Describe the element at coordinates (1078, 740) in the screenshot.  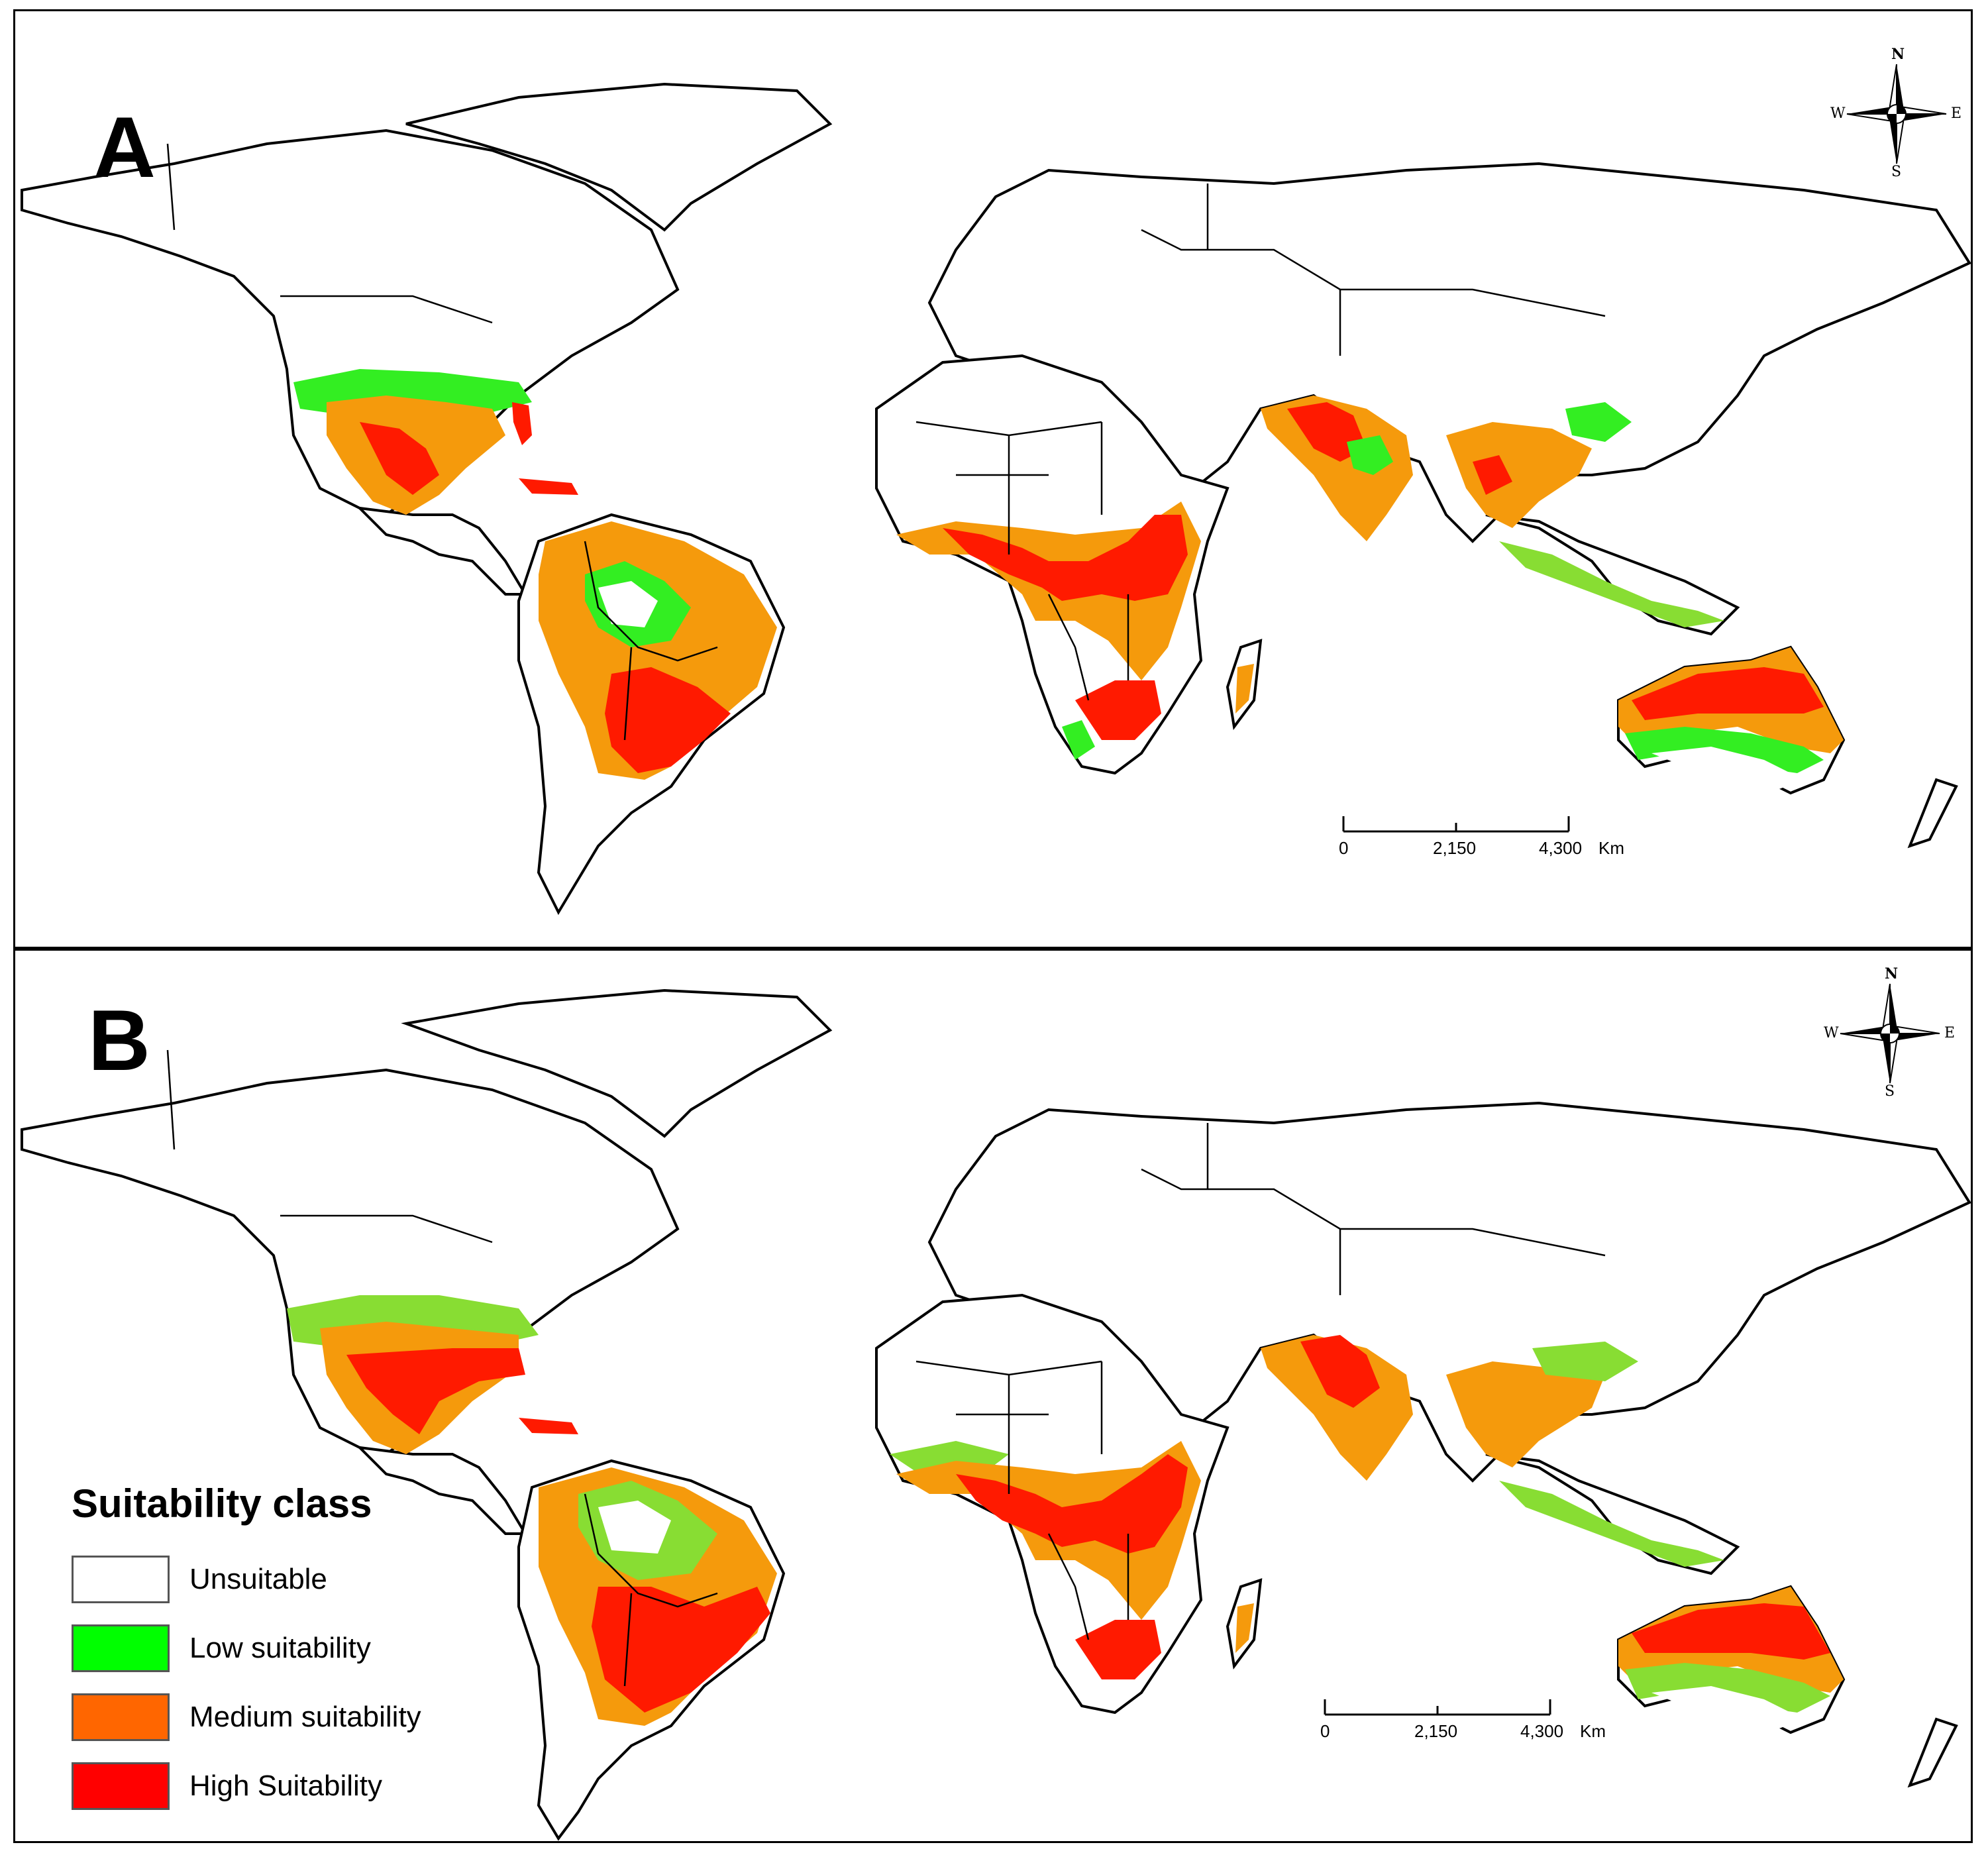
I see `africa-south-low` at that location.